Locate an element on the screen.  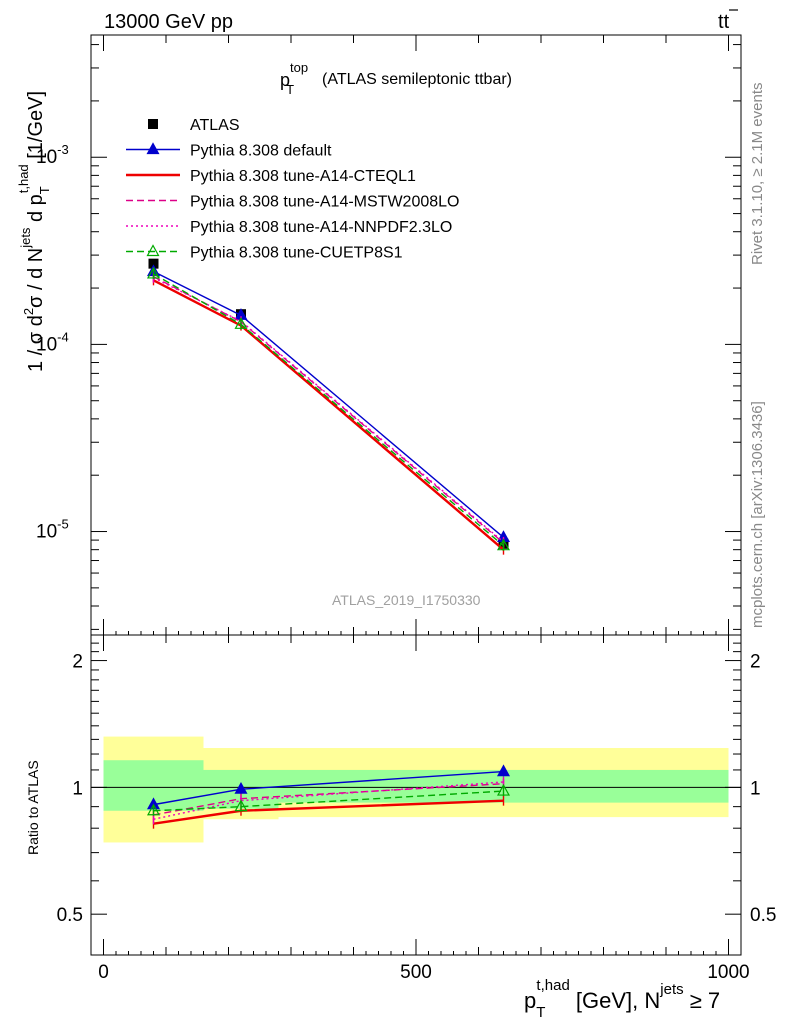
ylabel-thad: t,had is located at coordinates (23, 178).